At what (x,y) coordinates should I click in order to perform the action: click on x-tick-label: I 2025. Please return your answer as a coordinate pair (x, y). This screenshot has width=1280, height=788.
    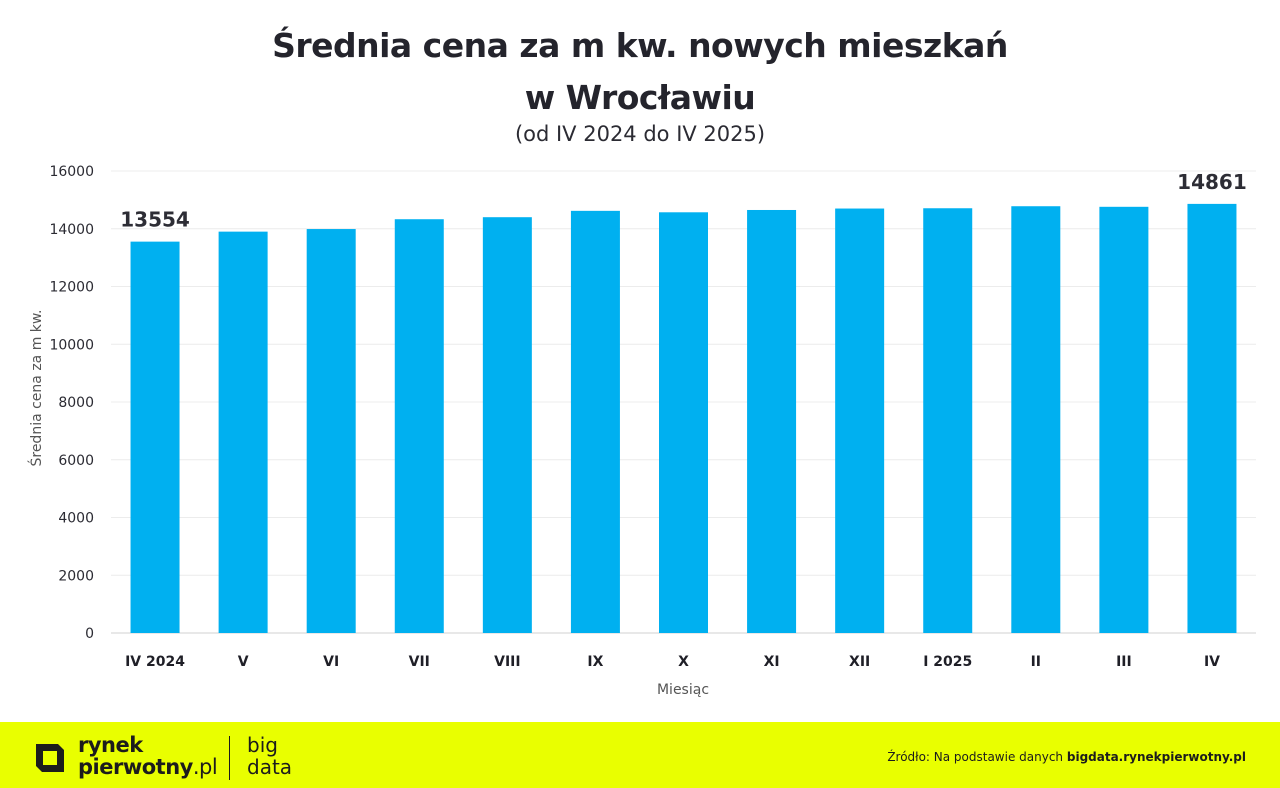
    Looking at the image, I should click on (947, 662).